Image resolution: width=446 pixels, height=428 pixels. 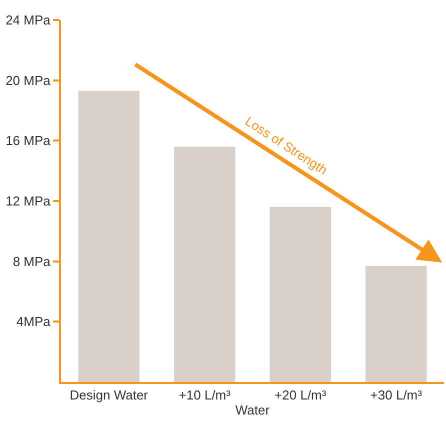 I want to click on y-tick-label: 12 MPa, so click(x=29, y=201).